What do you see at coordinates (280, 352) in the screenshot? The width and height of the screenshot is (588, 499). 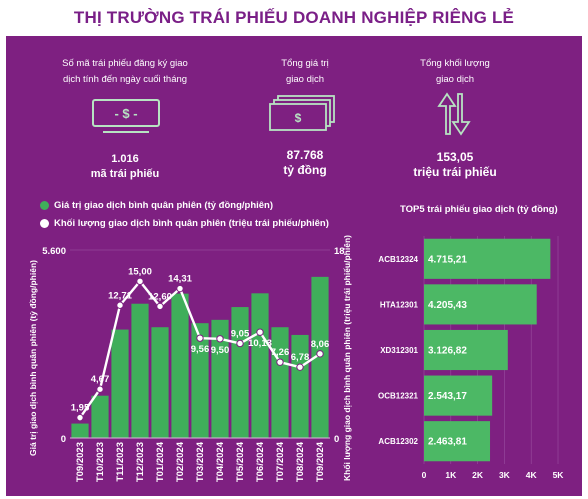 I see `data-label: 7,26` at bounding box center [280, 352].